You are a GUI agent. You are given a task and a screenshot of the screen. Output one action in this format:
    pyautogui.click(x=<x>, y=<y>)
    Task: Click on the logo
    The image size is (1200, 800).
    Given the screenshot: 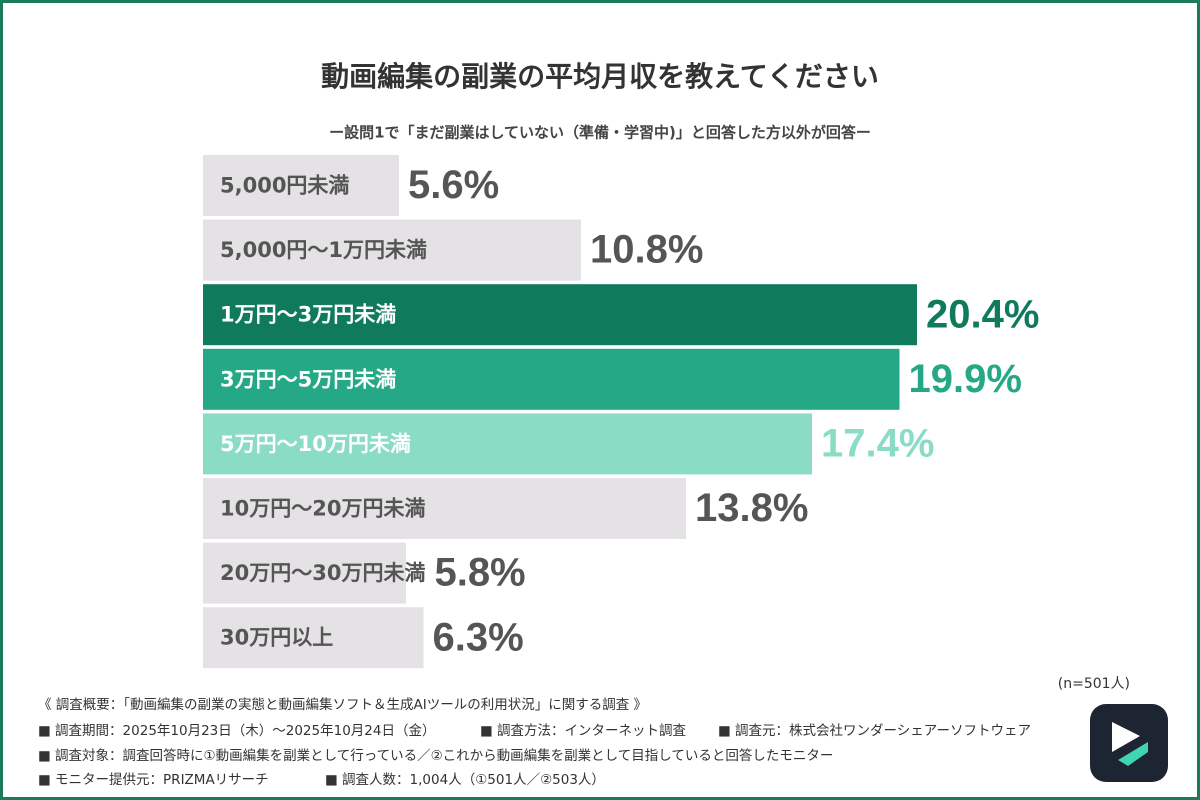 What is the action you would take?
    pyautogui.click(x=1129, y=743)
    